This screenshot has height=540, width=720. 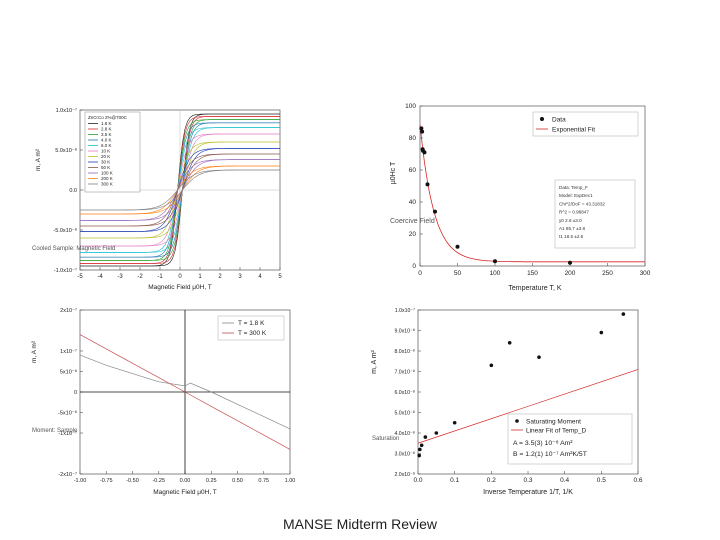 I want to click on y-tick-label: -2x10⁻⁷, so click(x=67, y=474).